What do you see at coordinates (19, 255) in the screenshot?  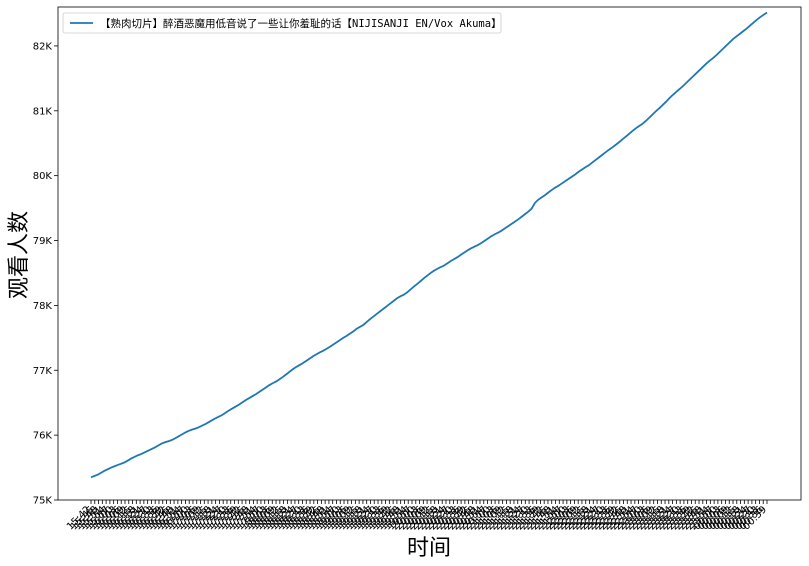 I see `y-axis-title: 观看人数` at bounding box center [19, 255].